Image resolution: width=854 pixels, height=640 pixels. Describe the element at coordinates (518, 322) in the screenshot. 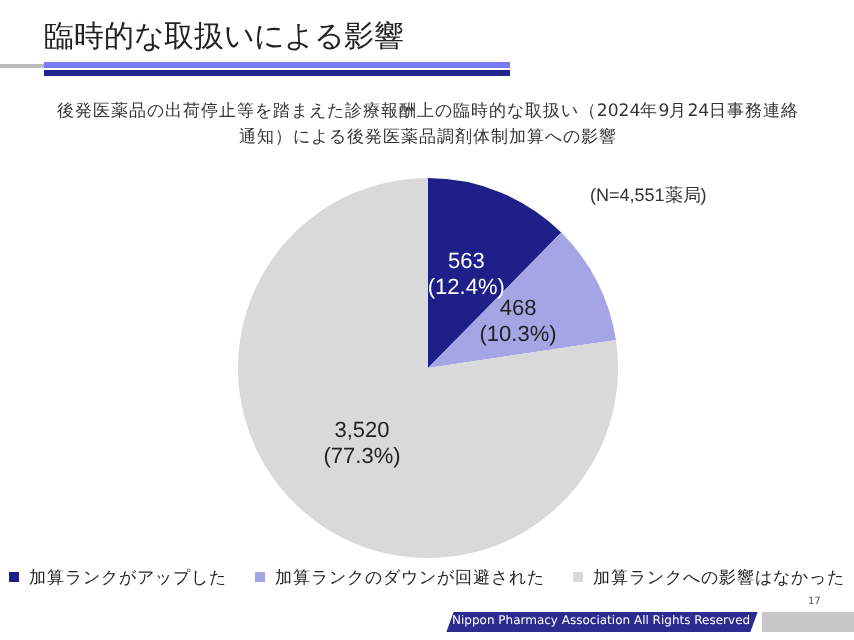

I see `data-label: 468 (10.3%)` at that location.